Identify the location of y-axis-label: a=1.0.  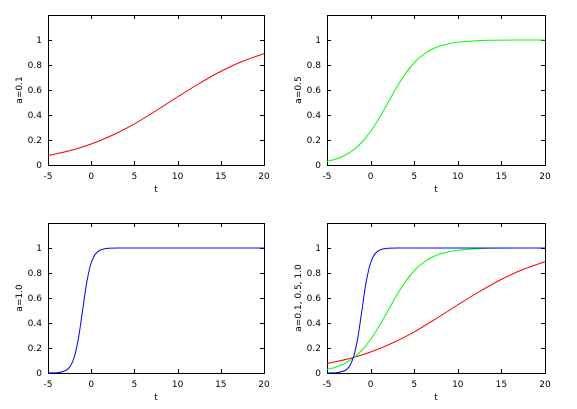
(20, 298).